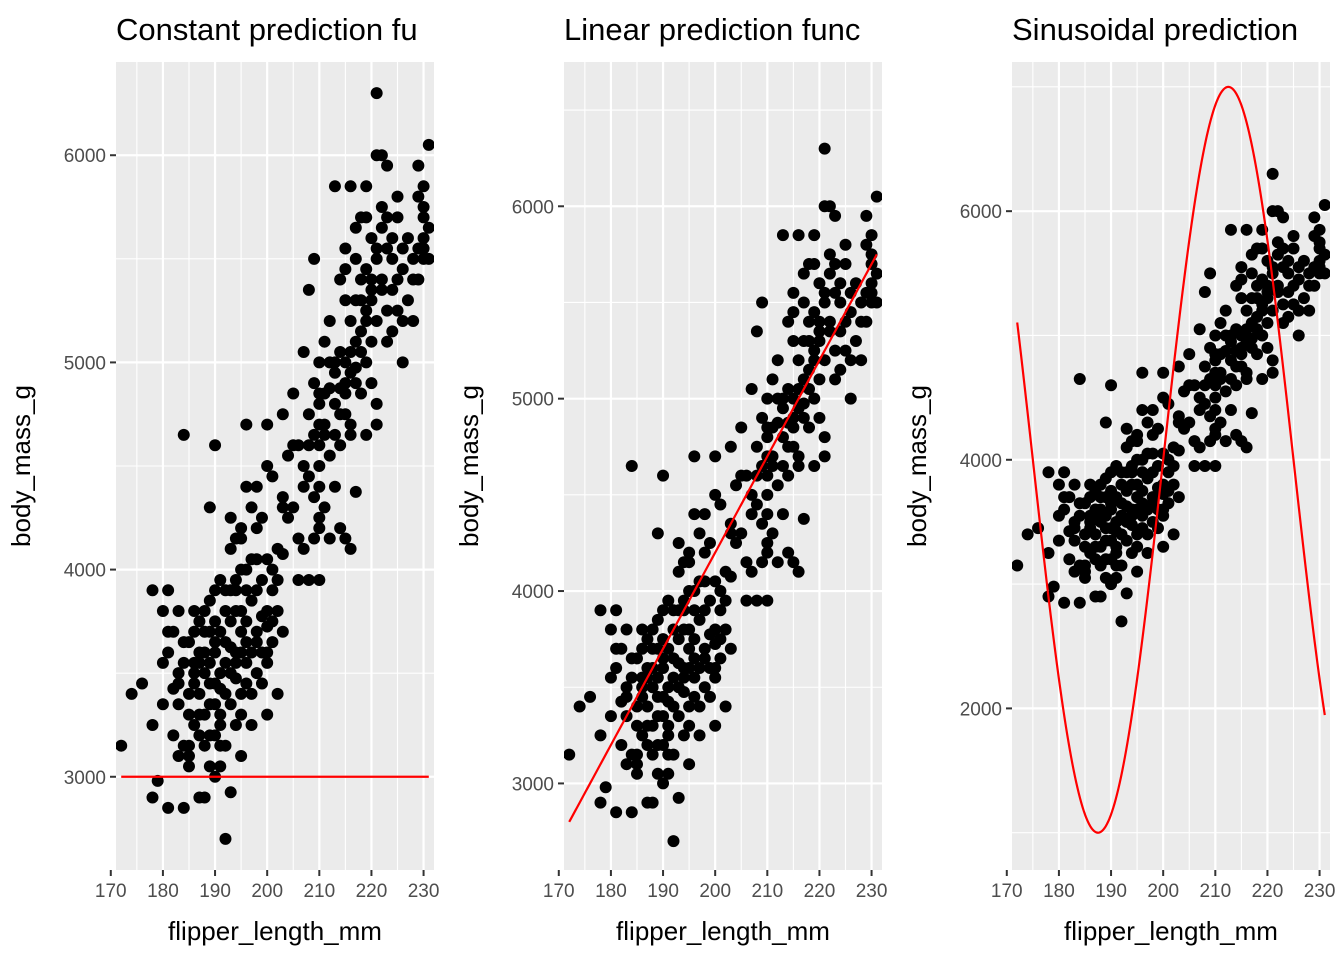 Image resolution: width=1344 pixels, height=960 pixels. Describe the element at coordinates (319, 891) in the screenshot. I see `x-tick-label: 210` at that location.